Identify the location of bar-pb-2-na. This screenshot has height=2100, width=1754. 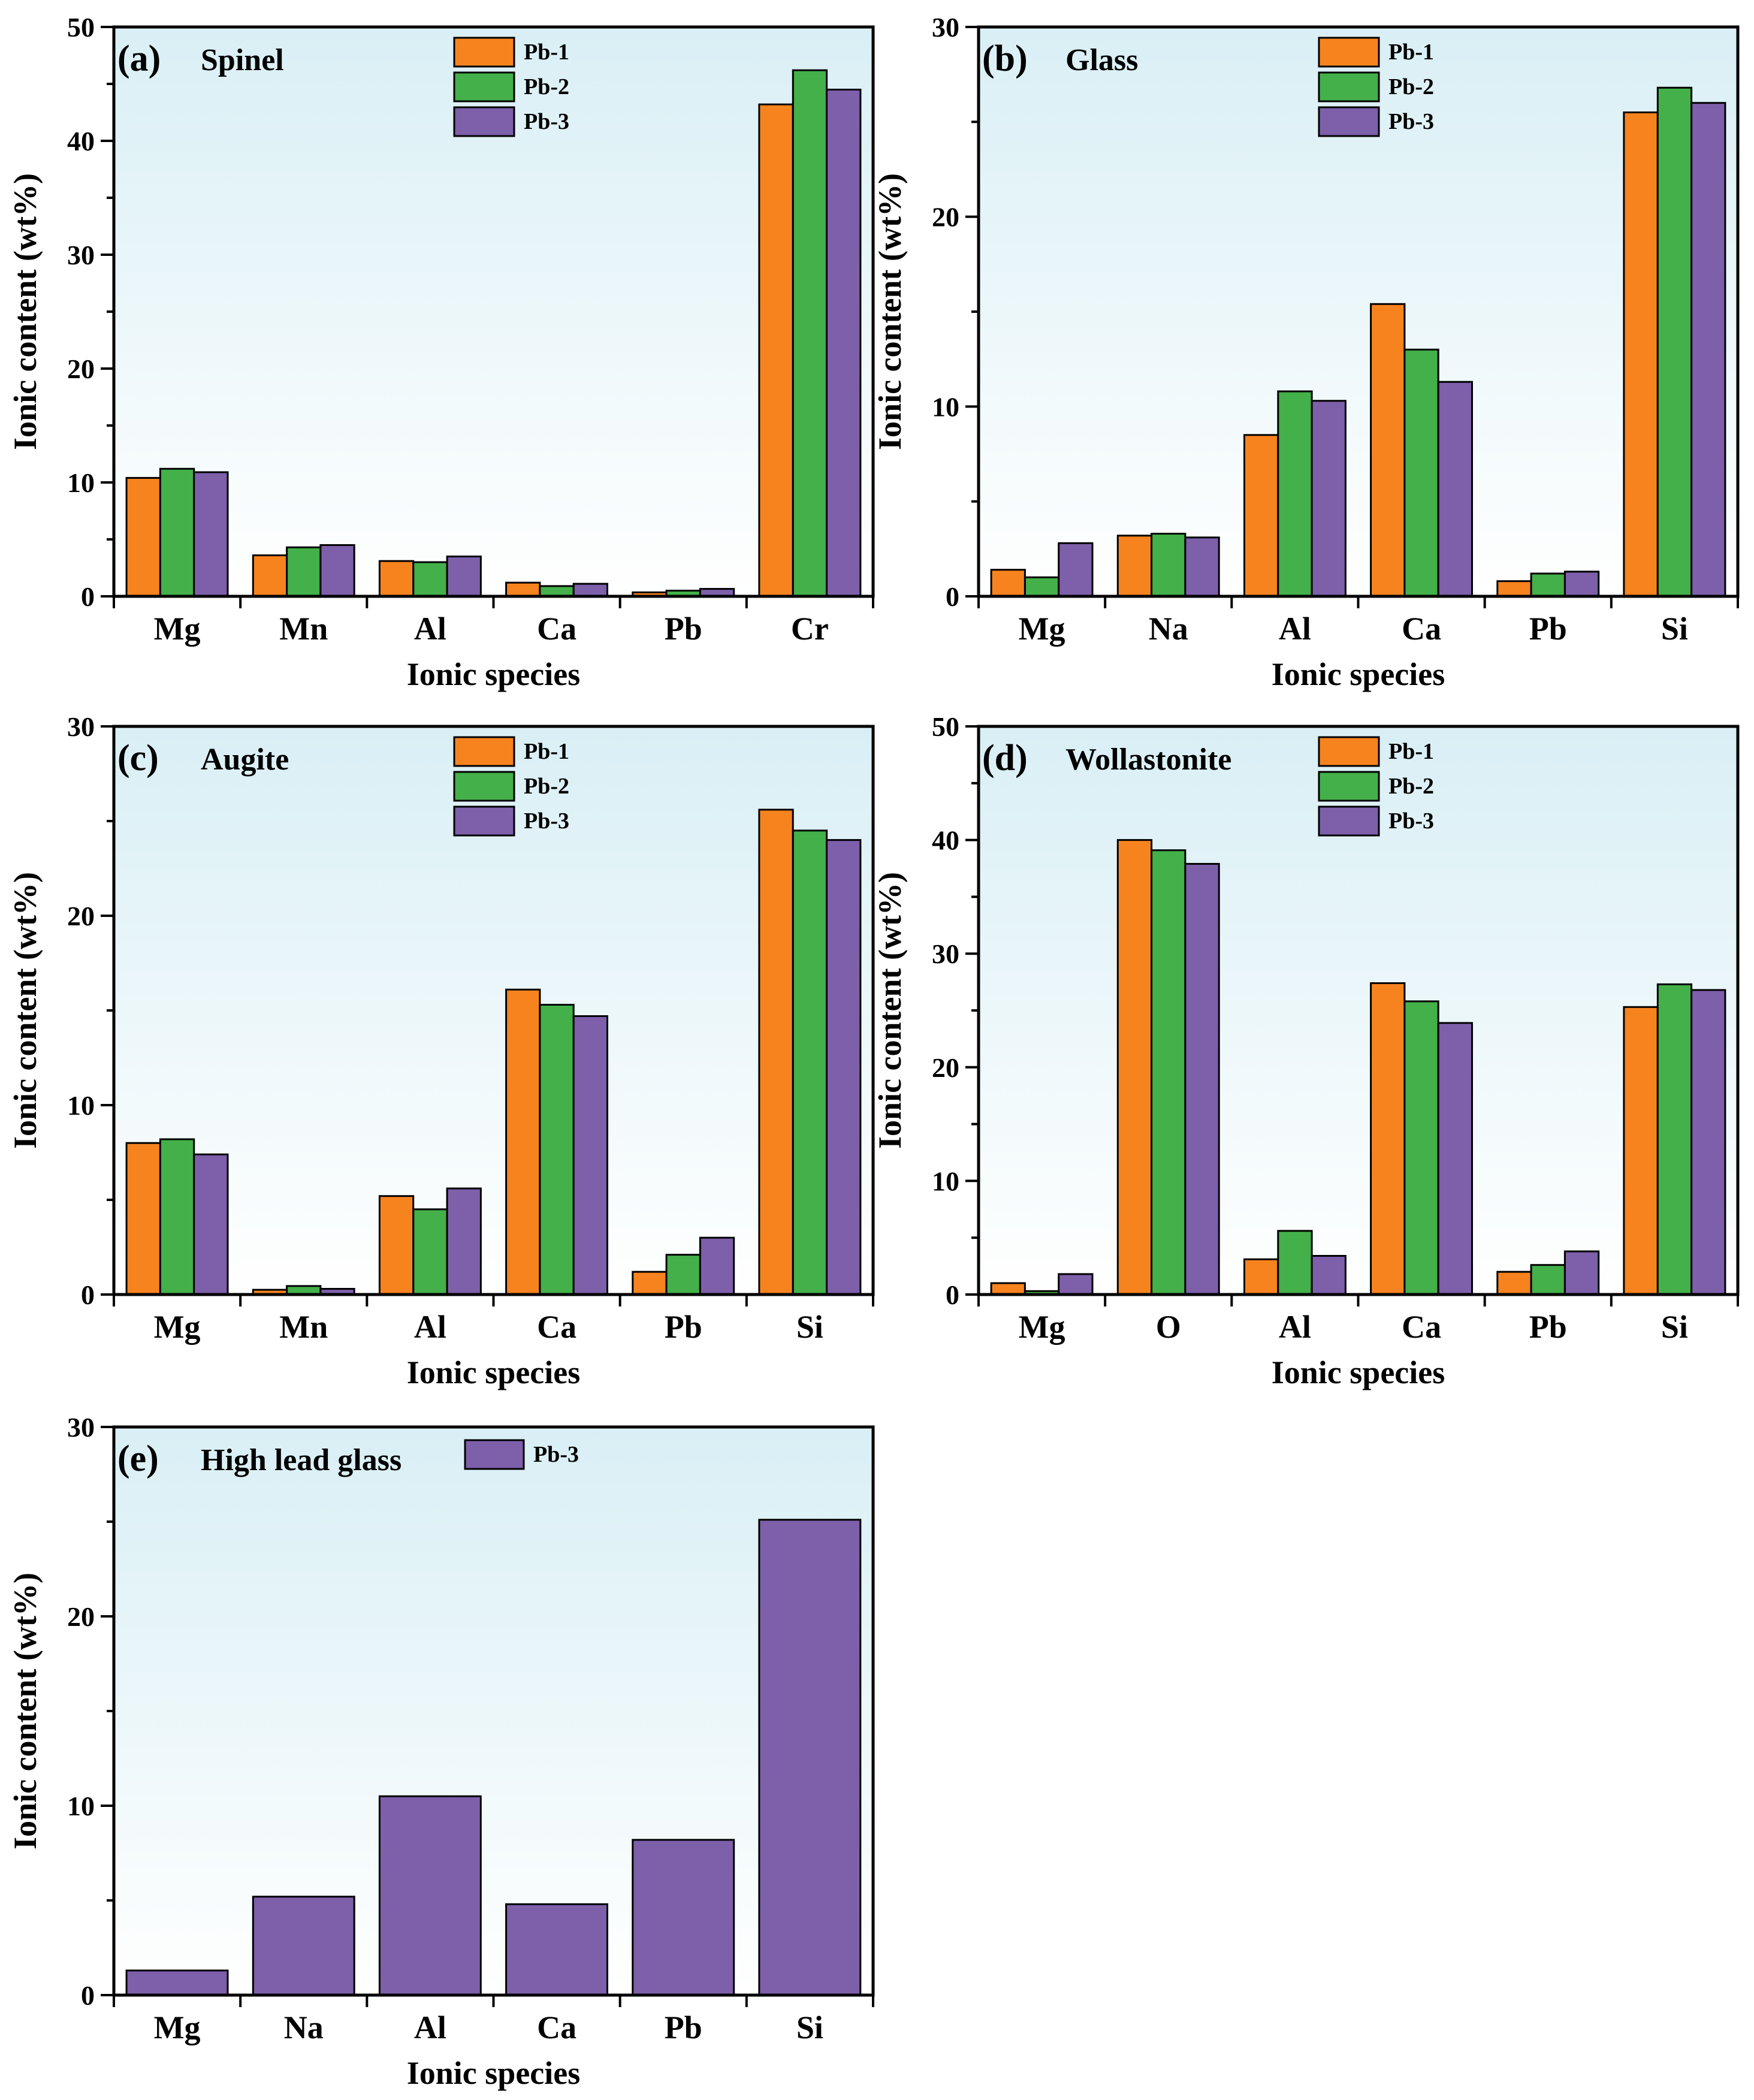
(1169, 565).